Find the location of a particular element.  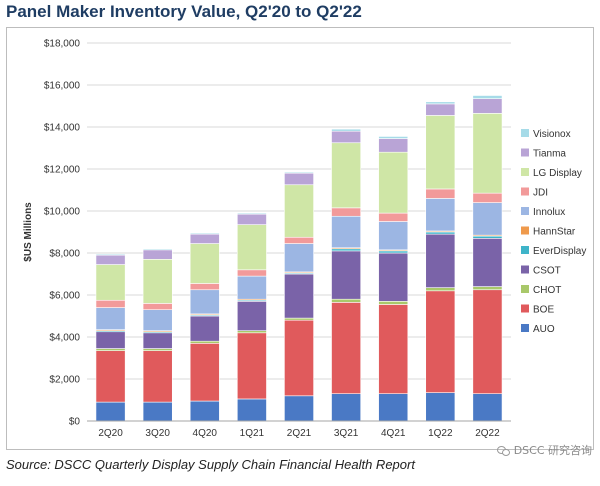

y-tick-label: $14,000 is located at coordinates (62, 128).